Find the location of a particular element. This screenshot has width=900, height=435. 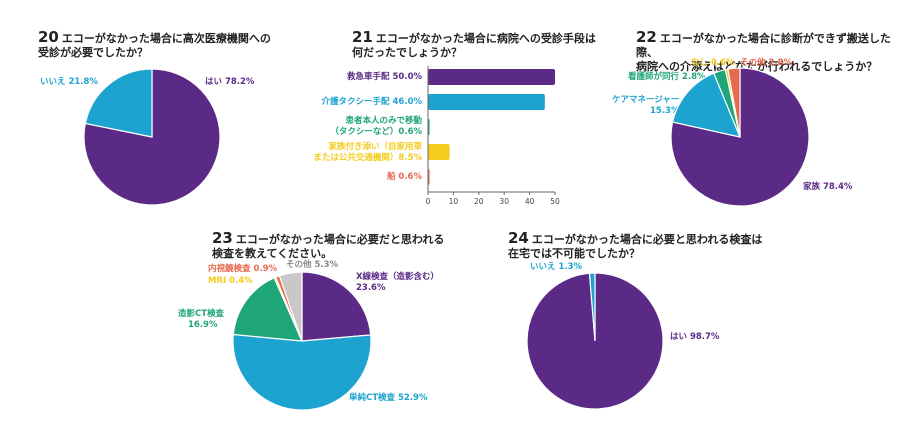

q20-label-no: いいえ 21.8% is located at coordinates (69, 82).